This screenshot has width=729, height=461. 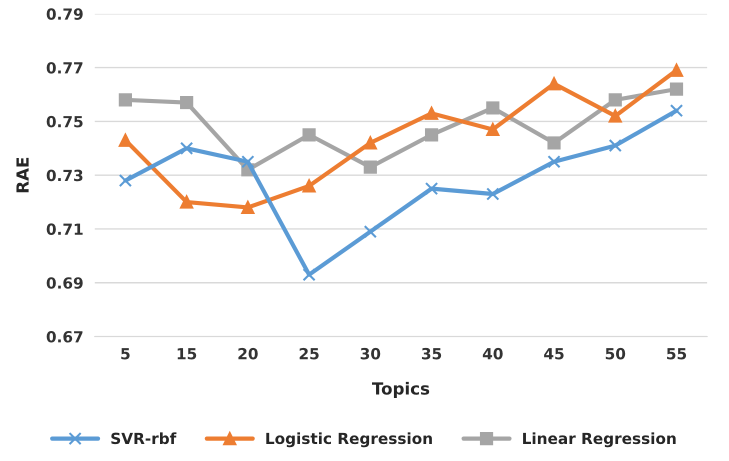 What do you see at coordinates (125, 354) in the screenshot?
I see `x-tick-label: 5` at bounding box center [125, 354].